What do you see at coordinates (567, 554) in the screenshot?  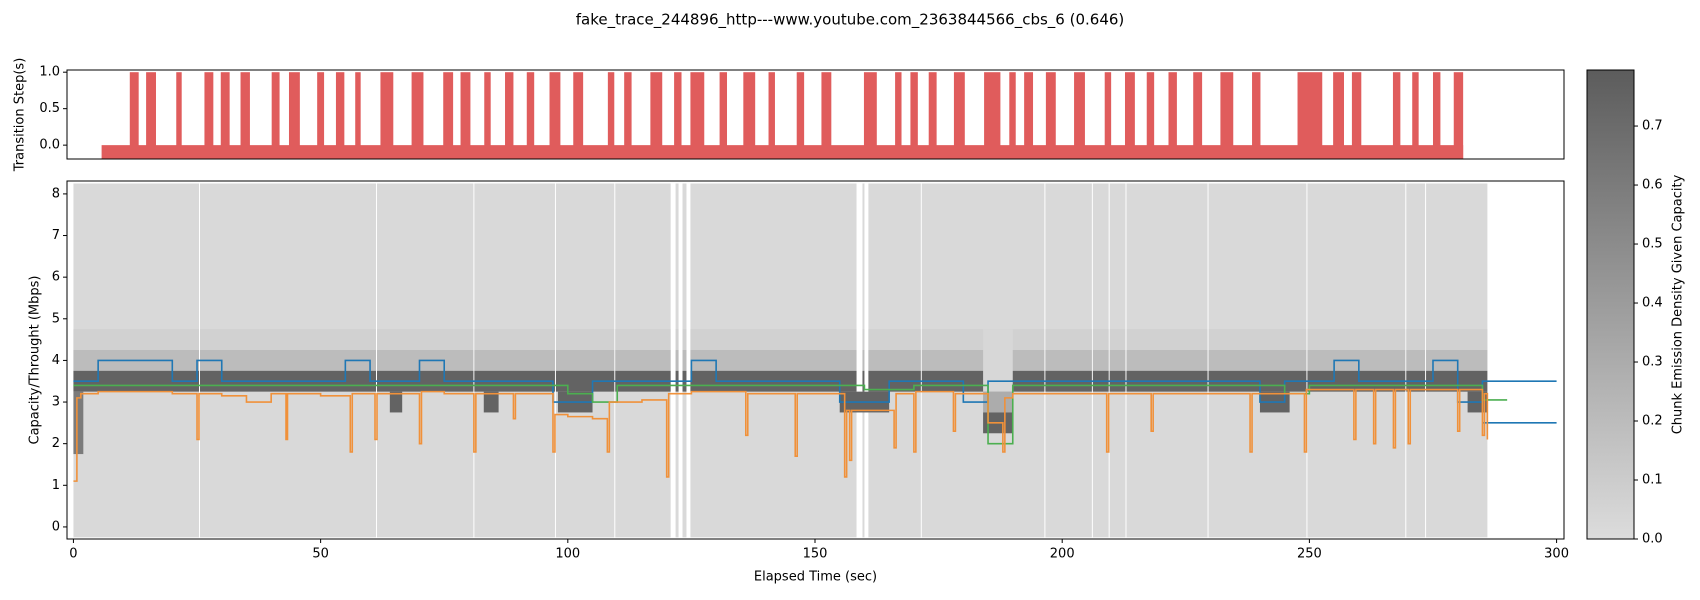 I see `x-tick-label: 100` at bounding box center [567, 554].